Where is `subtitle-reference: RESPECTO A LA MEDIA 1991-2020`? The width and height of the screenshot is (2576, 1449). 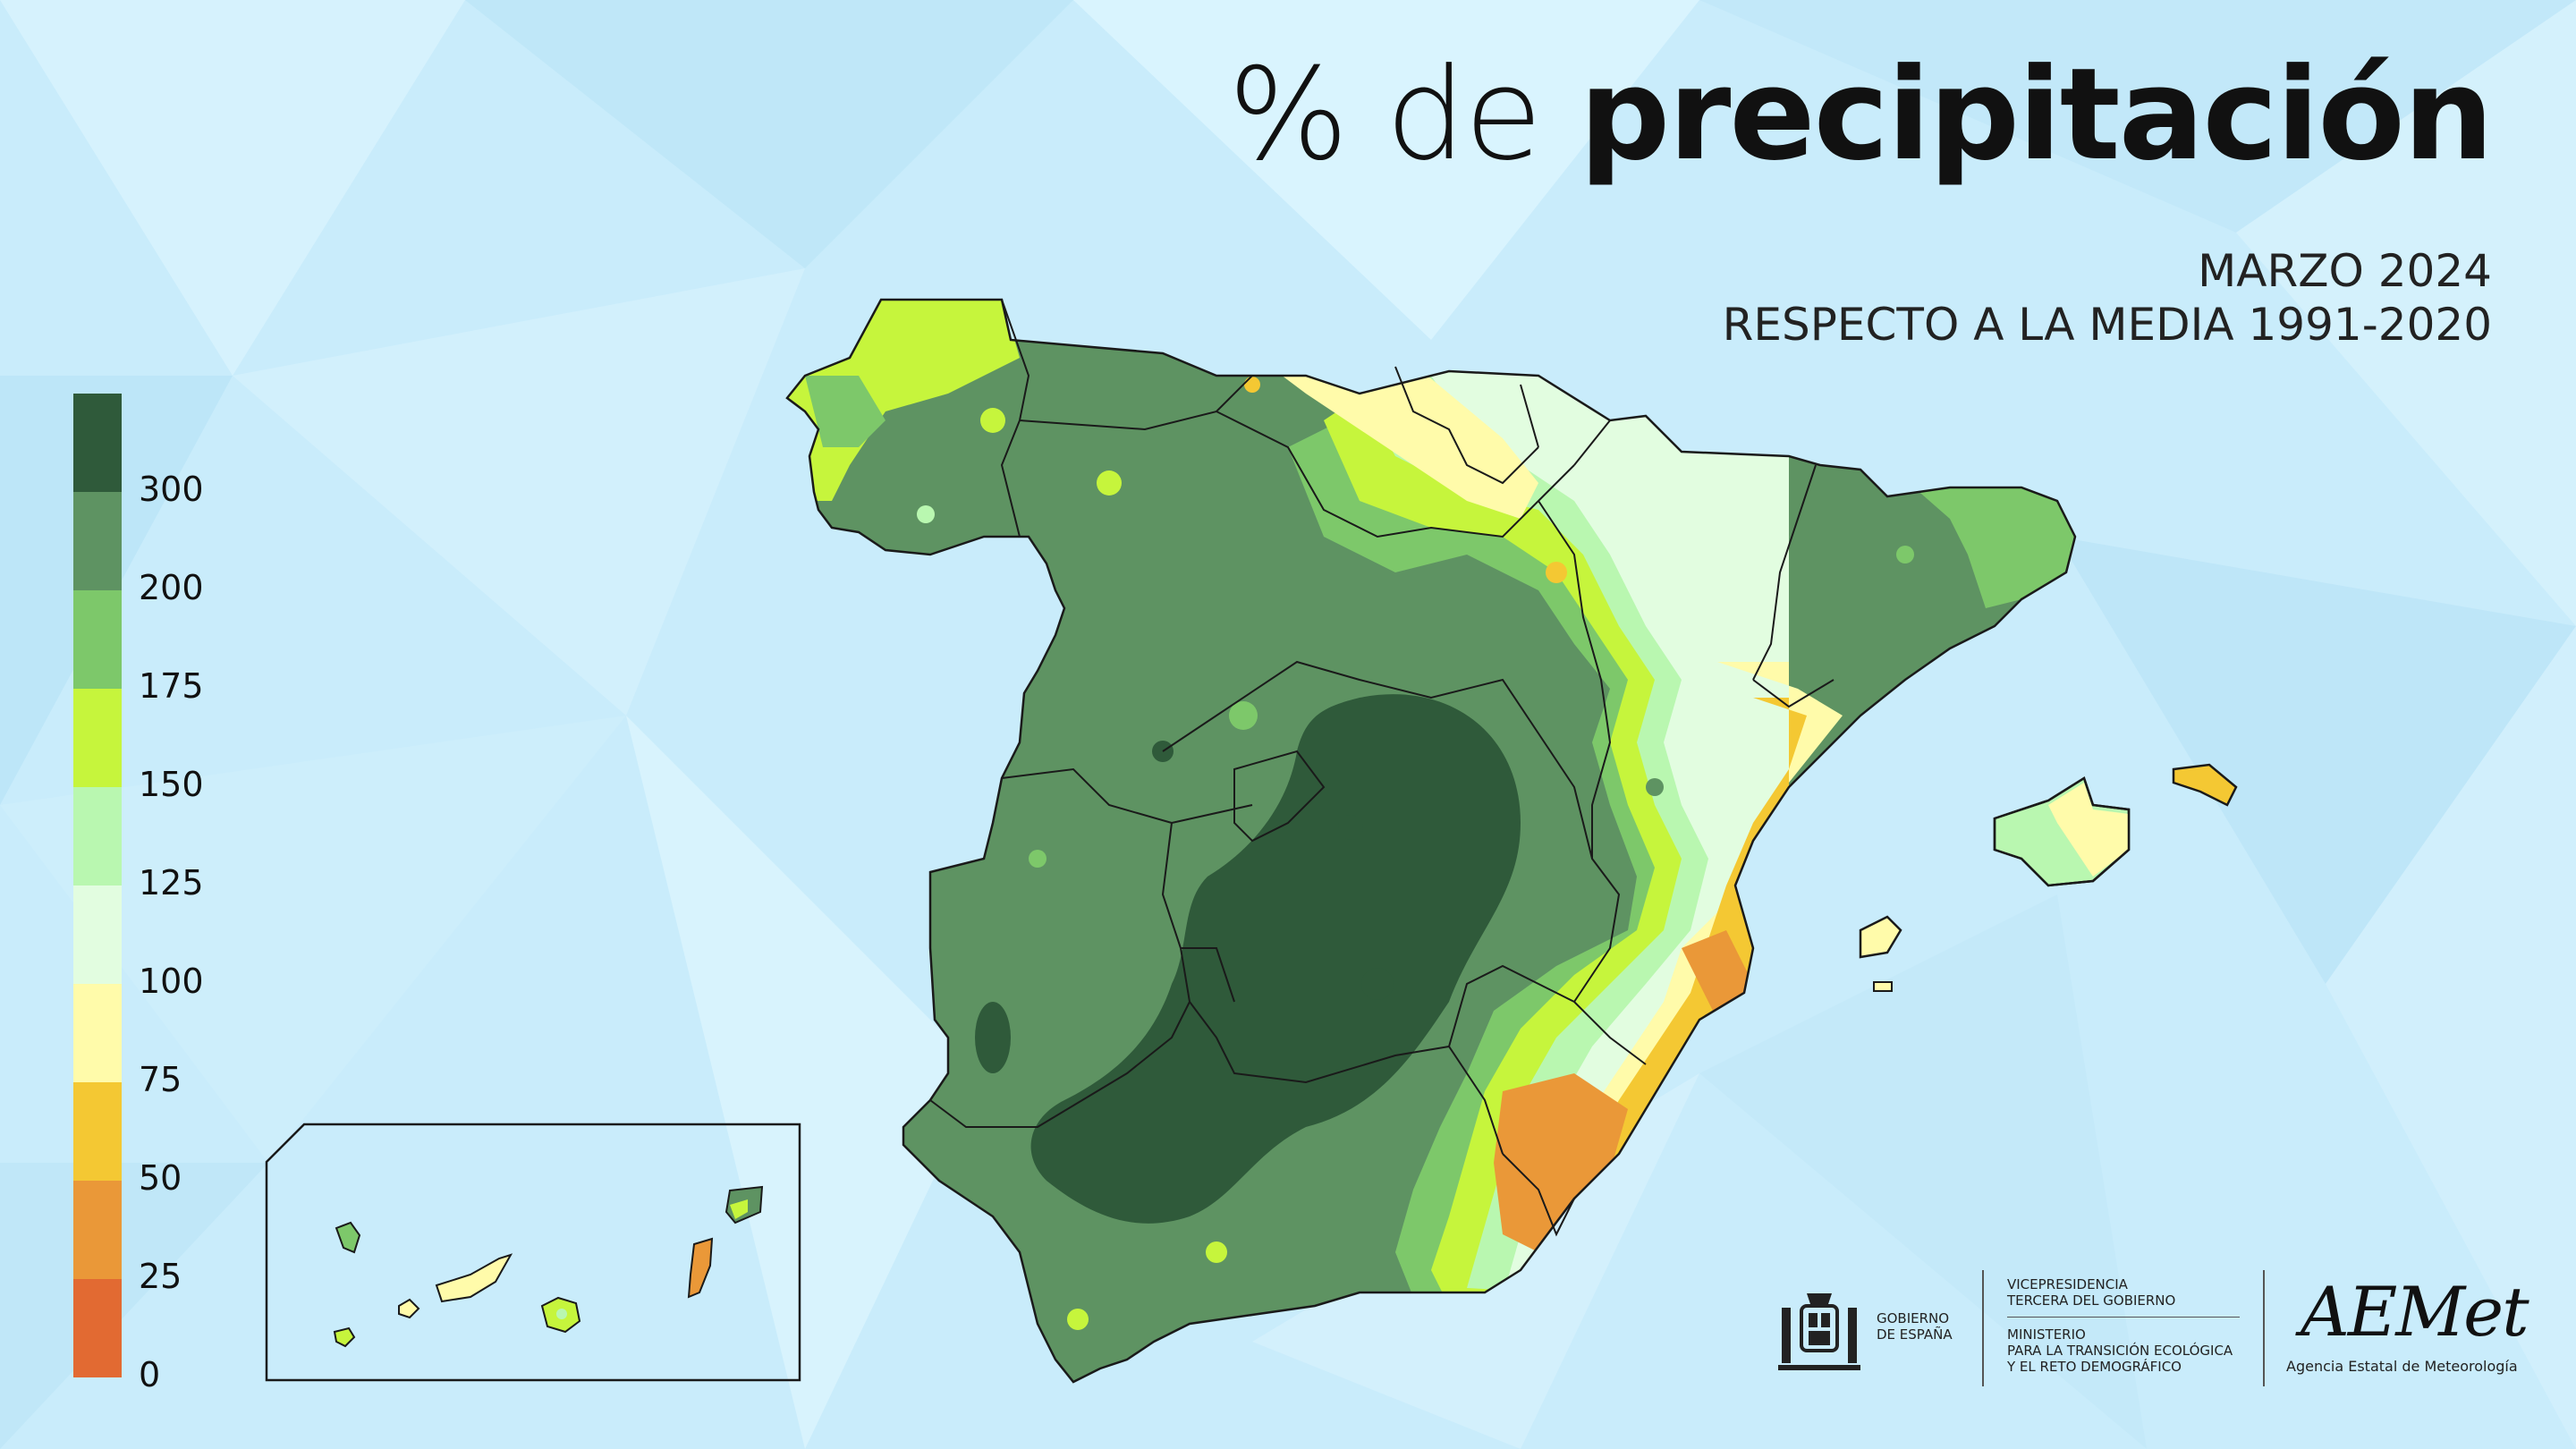
subtitle-reference: RESPECTO A LA MEDIA 1991-2020 is located at coordinates (2107, 325).